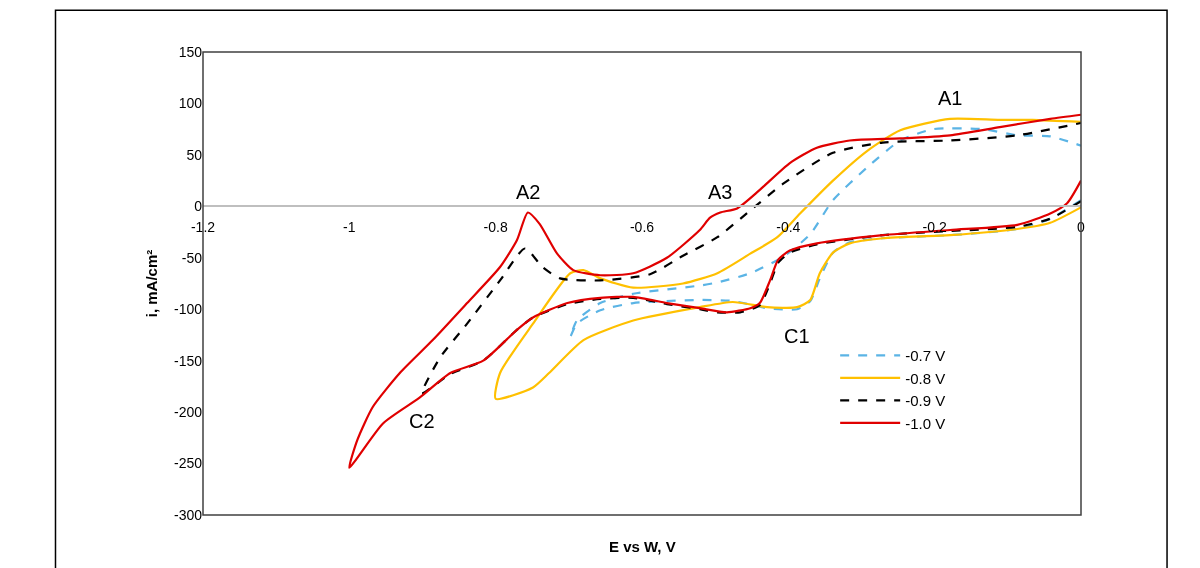 The height and width of the screenshot is (568, 1200). What do you see at coordinates (495, 226) in the screenshot?
I see `x-tick-label: -0.8` at bounding box center [495, 226].